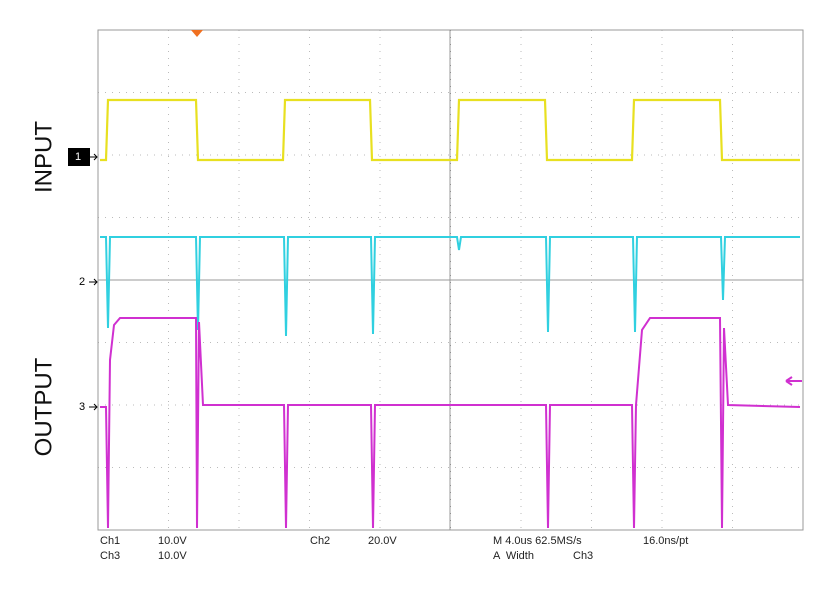 The height and width of the screenshot is (595, 836). I want to click on readout: 16.0ns/pt, so click(665, 541).